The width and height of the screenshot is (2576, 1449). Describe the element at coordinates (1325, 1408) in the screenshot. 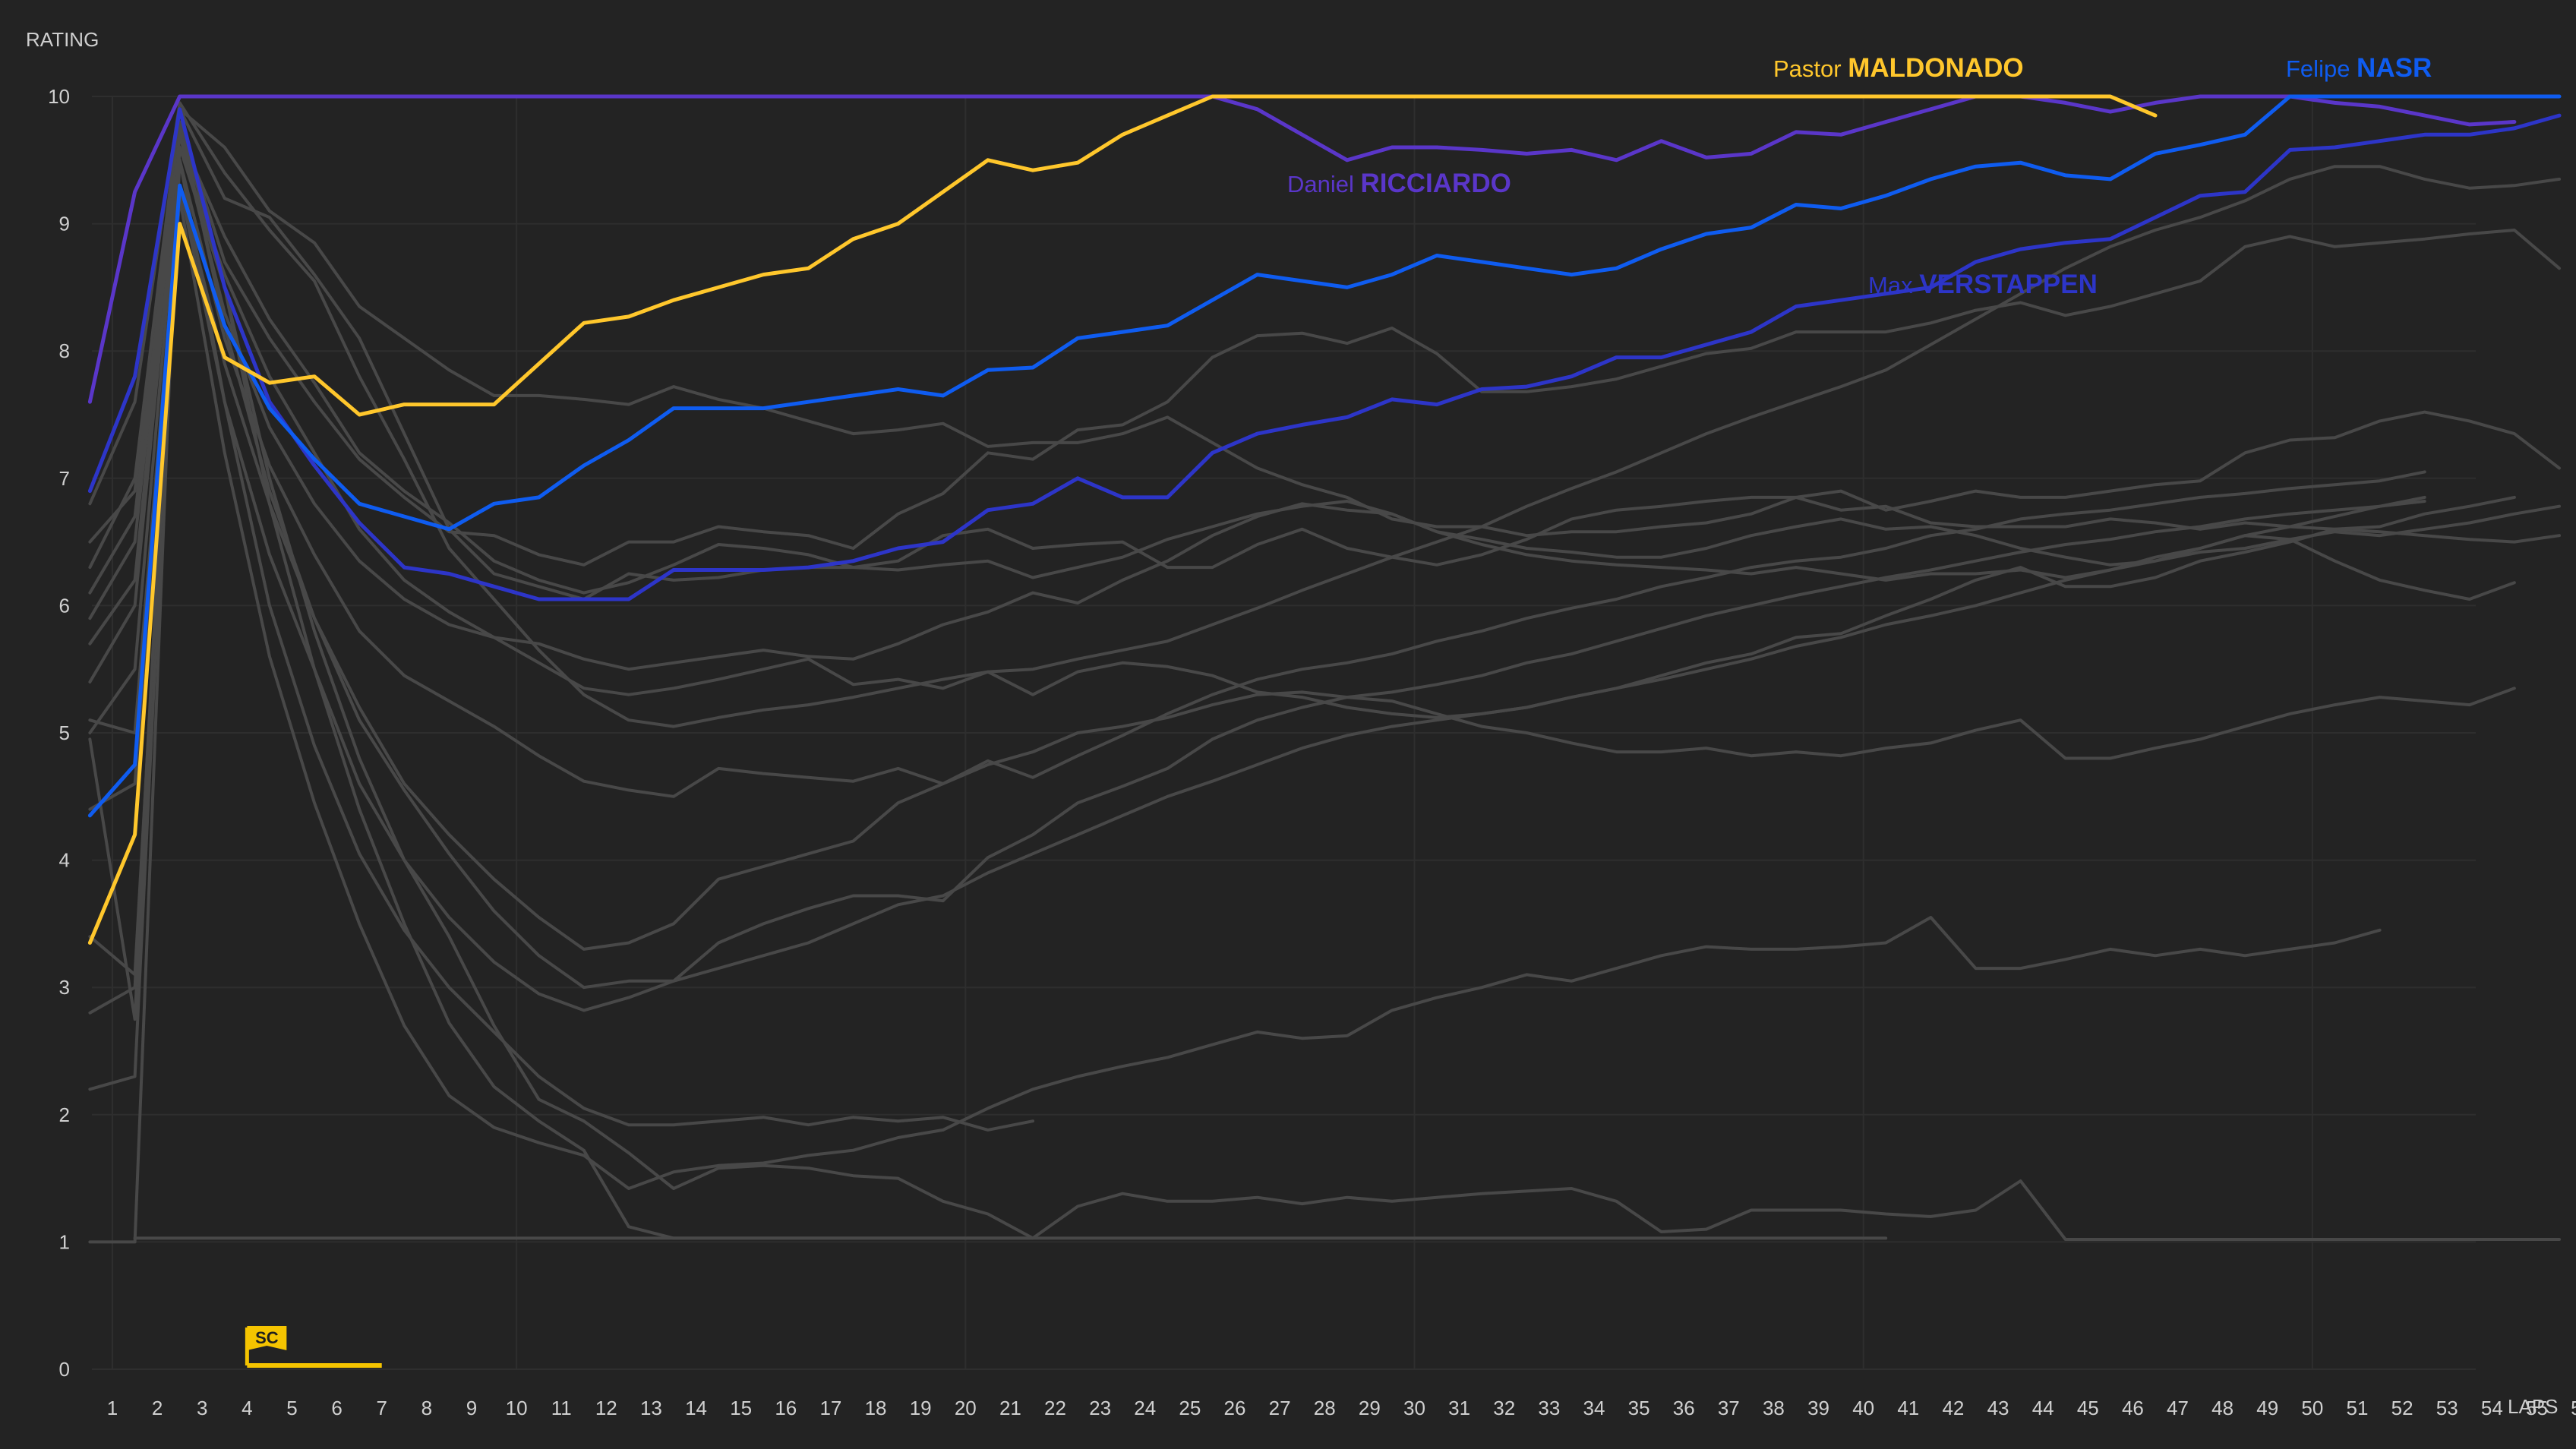

I see `x-tick-label: 28` at that location.